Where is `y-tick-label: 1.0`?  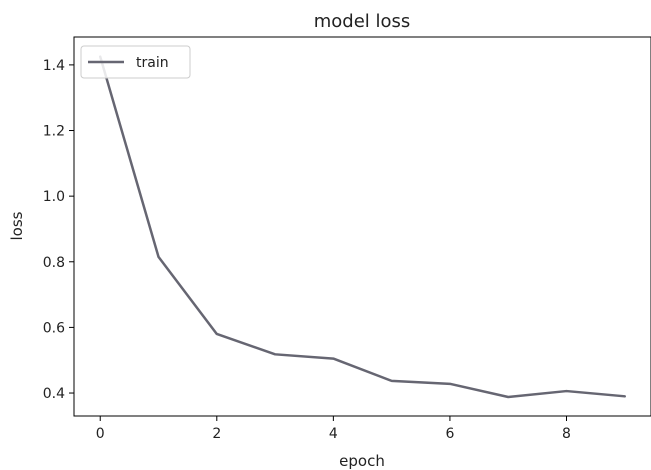 y-tick-label: 1.0 is located at coordinates (54, 197).